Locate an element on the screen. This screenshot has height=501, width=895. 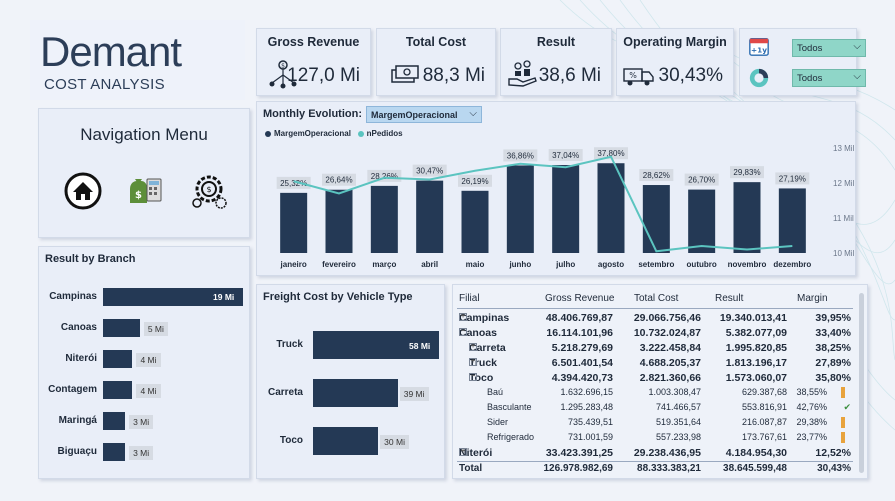
table-cell-gr: 4.394.420,73 is located at coordinates (582, 378).